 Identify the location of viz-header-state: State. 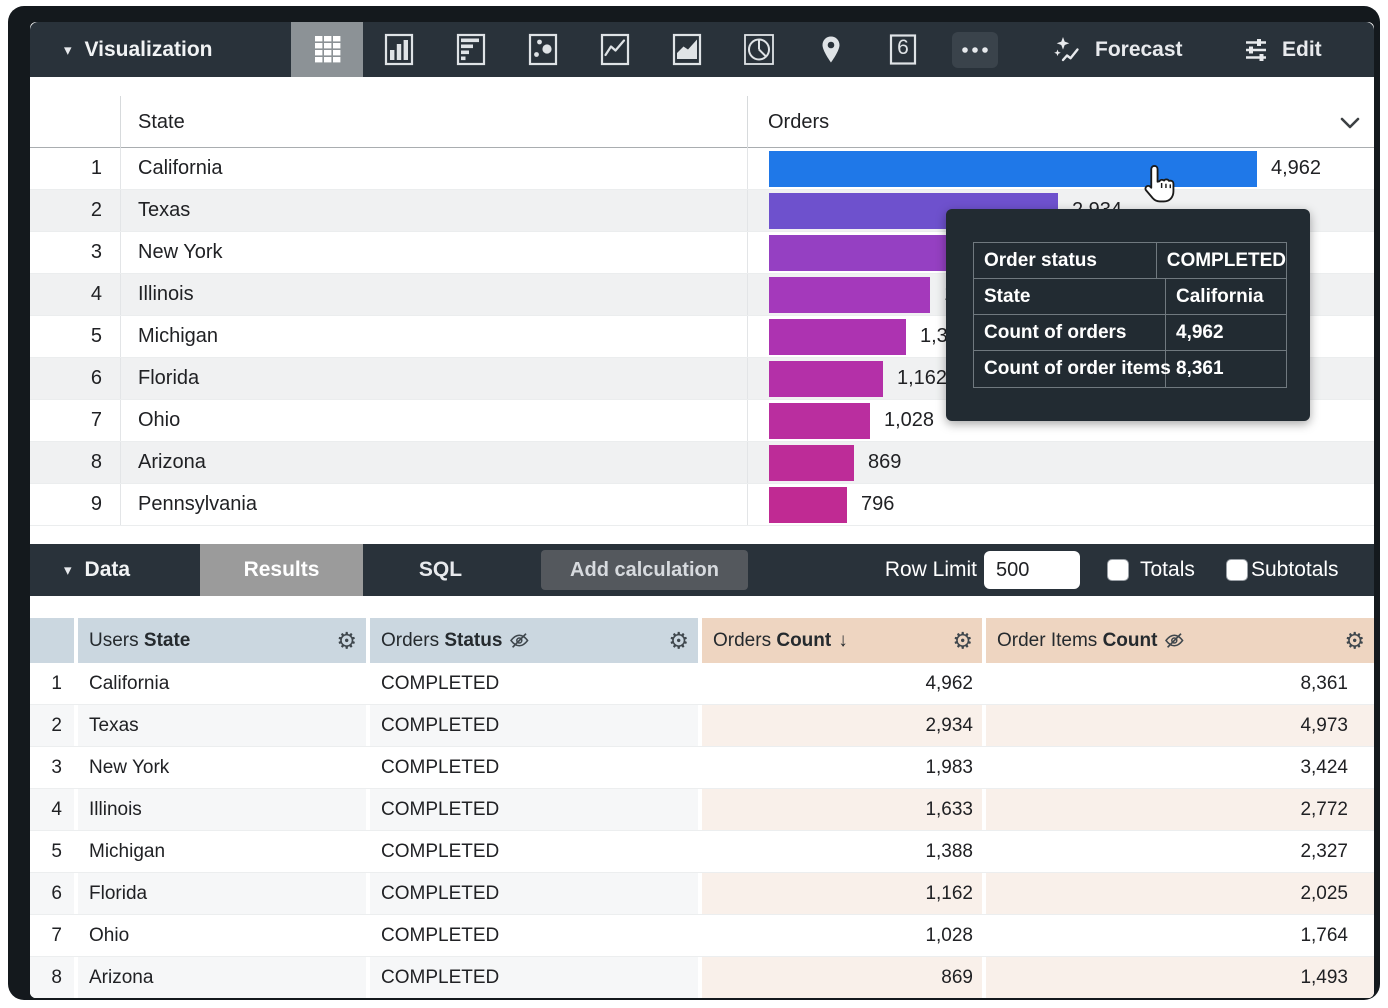
(434, 122).